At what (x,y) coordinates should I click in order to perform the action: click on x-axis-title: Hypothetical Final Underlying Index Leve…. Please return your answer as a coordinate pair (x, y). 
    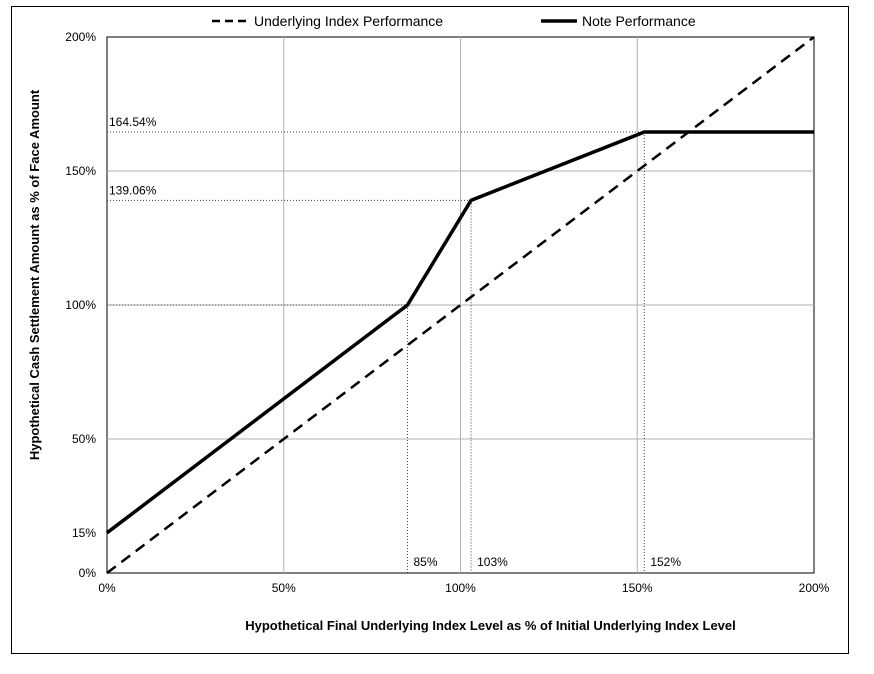
    Looking at the image, I should click on (490, 625).